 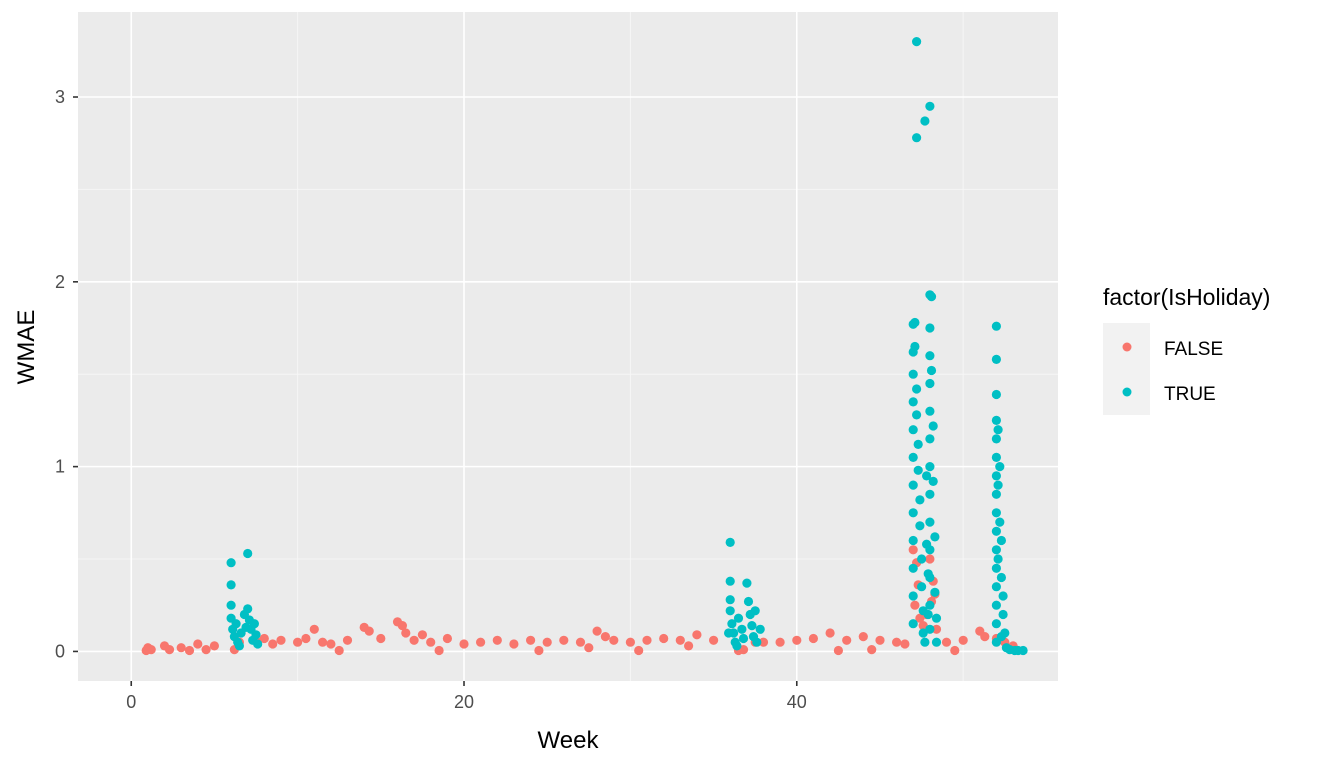 I want to click on legend-label-true: TRUE, so click(x=1190, y=394).